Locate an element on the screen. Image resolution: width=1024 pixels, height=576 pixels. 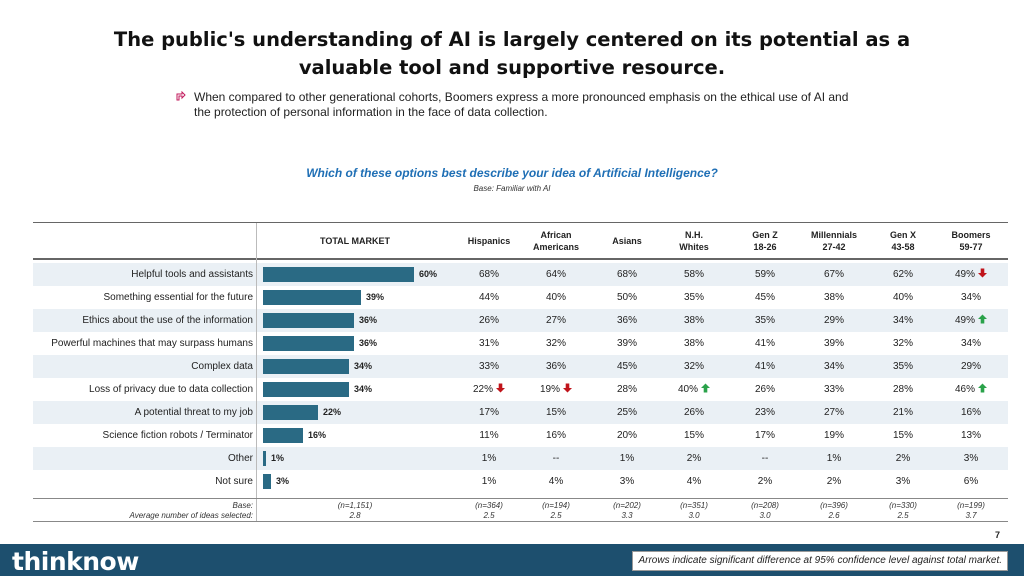
table-cell: 3% is located at coordinates (903, 481).